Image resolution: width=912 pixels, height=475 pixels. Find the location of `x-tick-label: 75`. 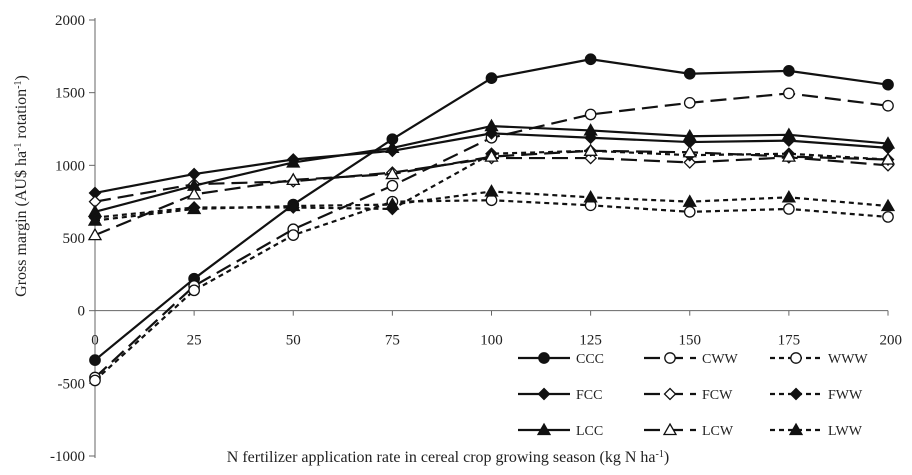

x-tick-label: 75 is located at coordinates (392, 341).